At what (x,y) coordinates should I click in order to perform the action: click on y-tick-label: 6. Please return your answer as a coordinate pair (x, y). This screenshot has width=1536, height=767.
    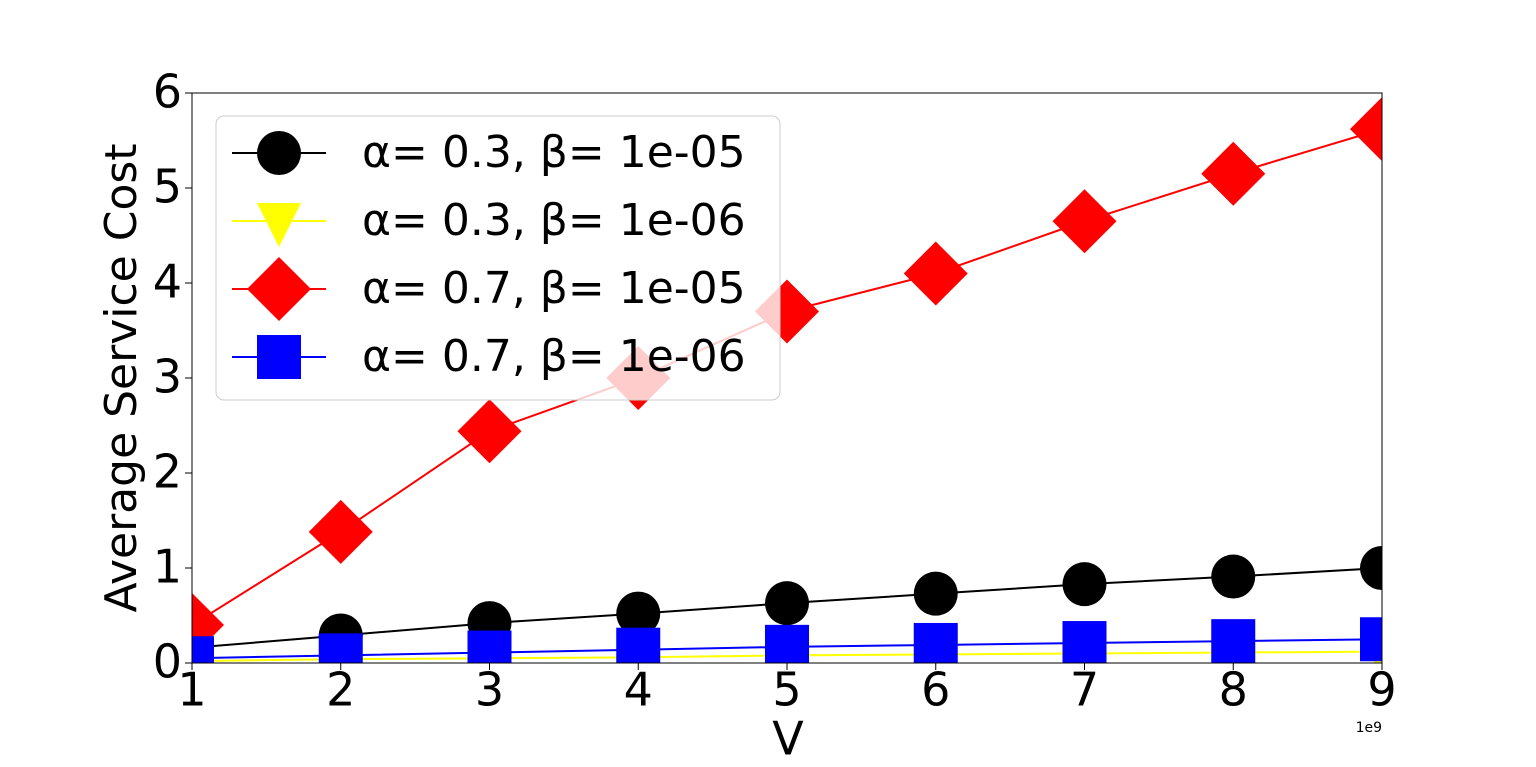
    Looking at the image, I should click on (167, 92).